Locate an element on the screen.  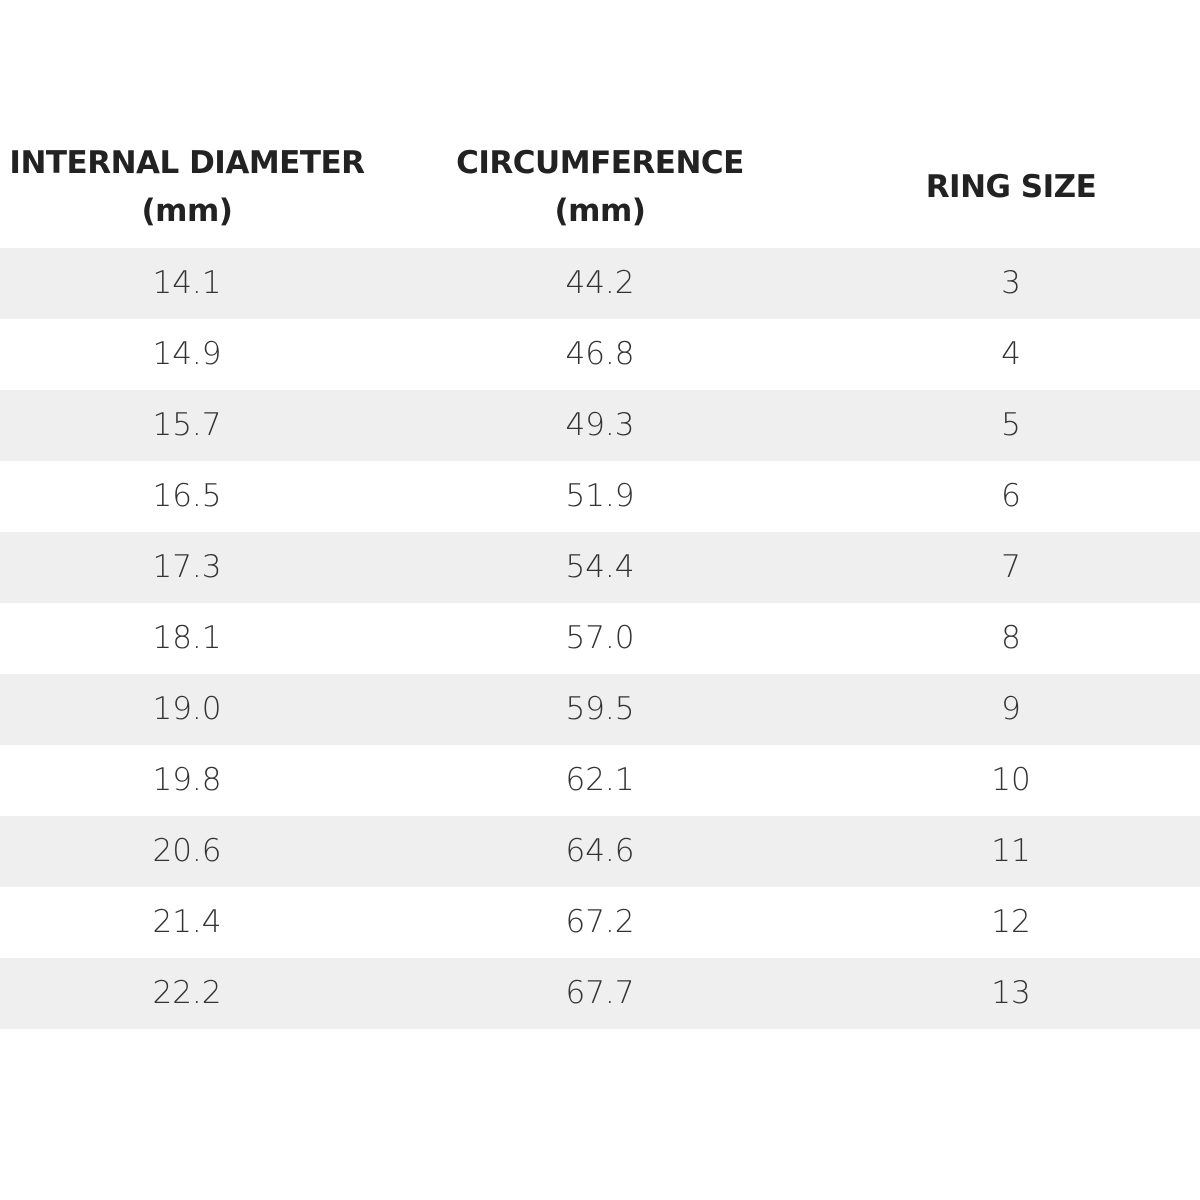
table-cell: 14.9 is located at coordinates (187, 354).